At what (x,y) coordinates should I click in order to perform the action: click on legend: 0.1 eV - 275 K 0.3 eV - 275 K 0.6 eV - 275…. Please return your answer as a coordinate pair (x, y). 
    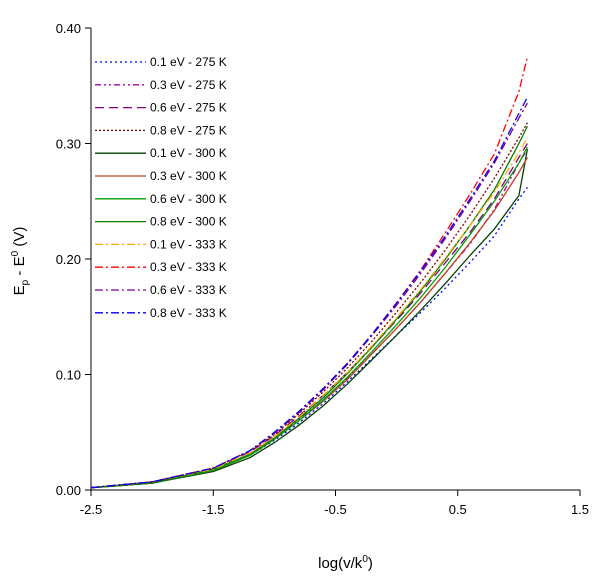
    Looking at the image, I should click on (161, 187).